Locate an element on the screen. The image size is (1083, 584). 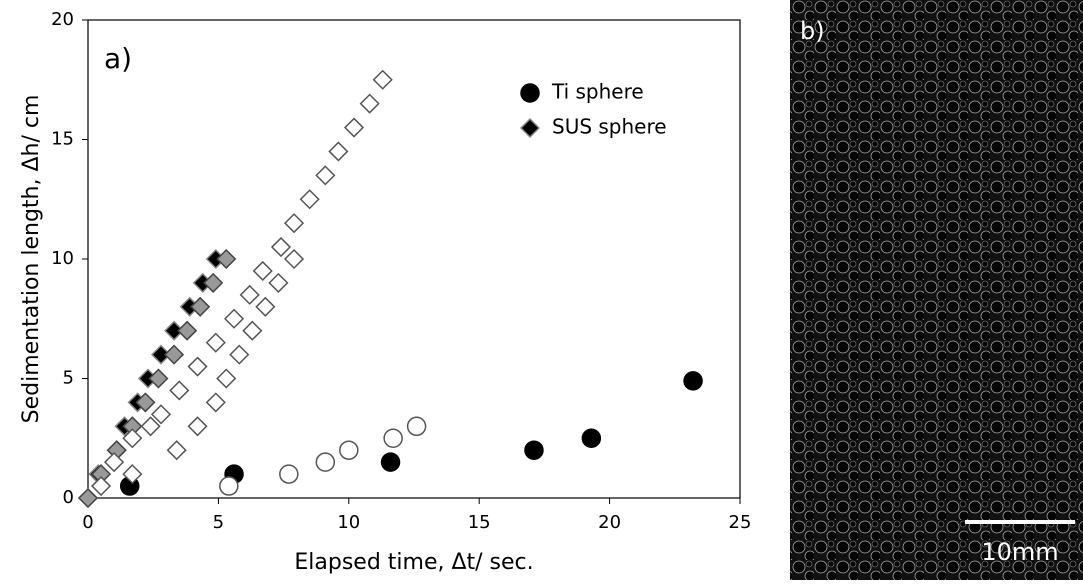
y-tick-label: 15 is located at coordinates (62, 139).